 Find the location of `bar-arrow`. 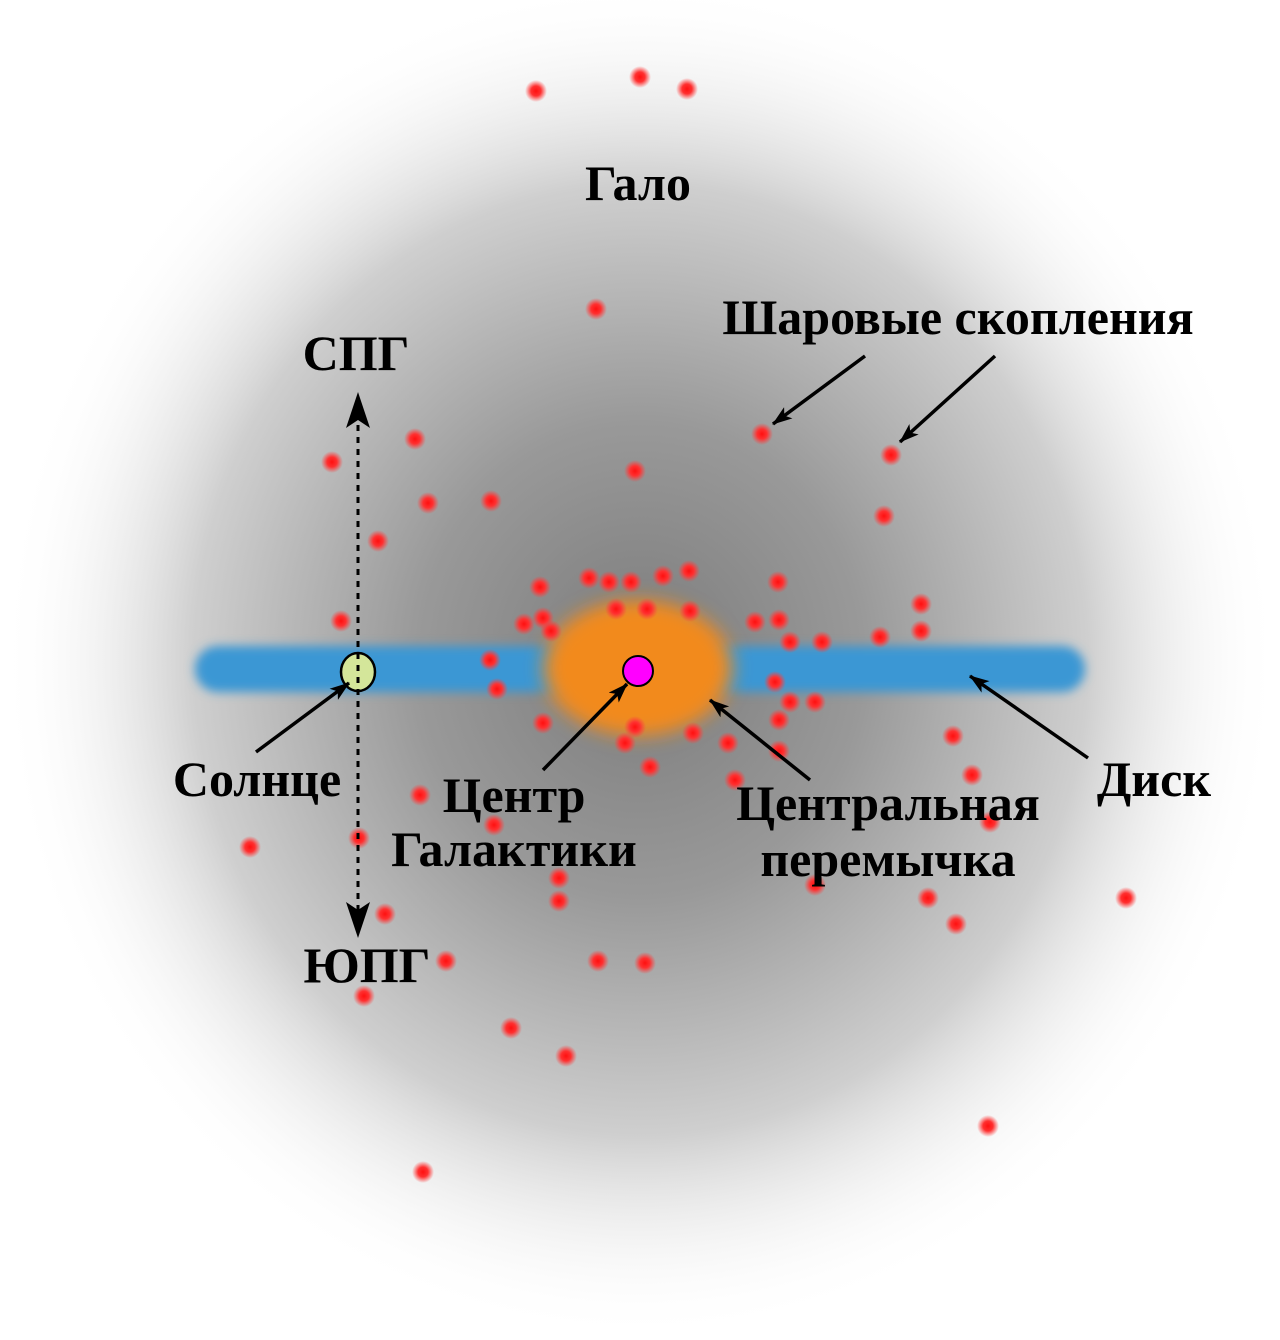

bar-arrow is located at coordinates (760, 740).